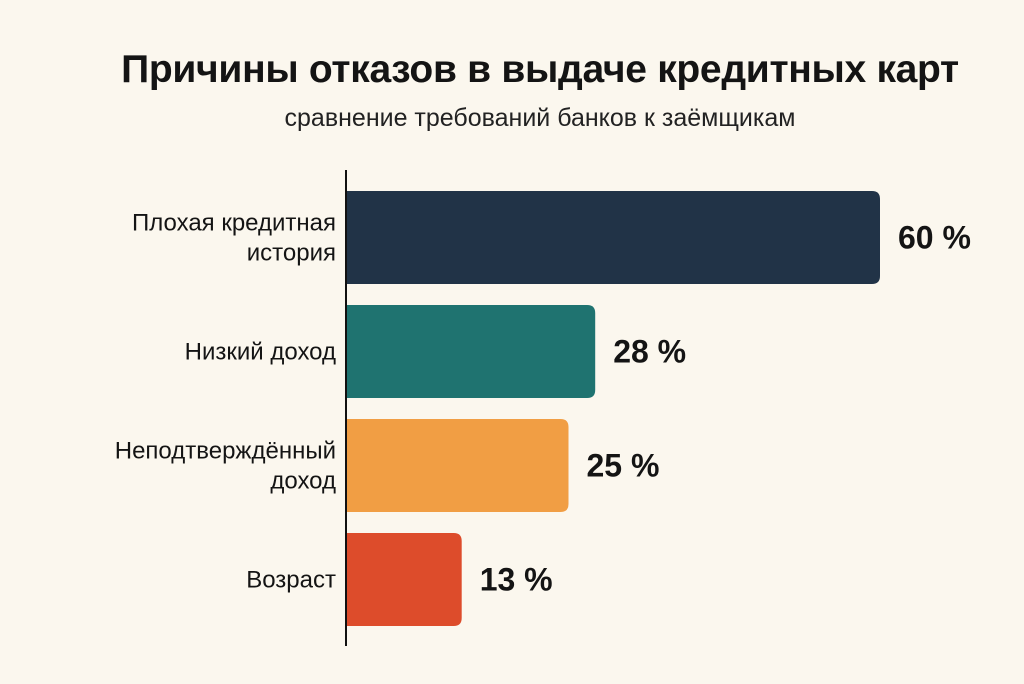 Image resolution: width=1024 pixels, height=684 pixels. What do you see at coordinates (260, 352) in the screenshot?
I see `category-label-2: Низкий доход` at bounding box center [260, 352].